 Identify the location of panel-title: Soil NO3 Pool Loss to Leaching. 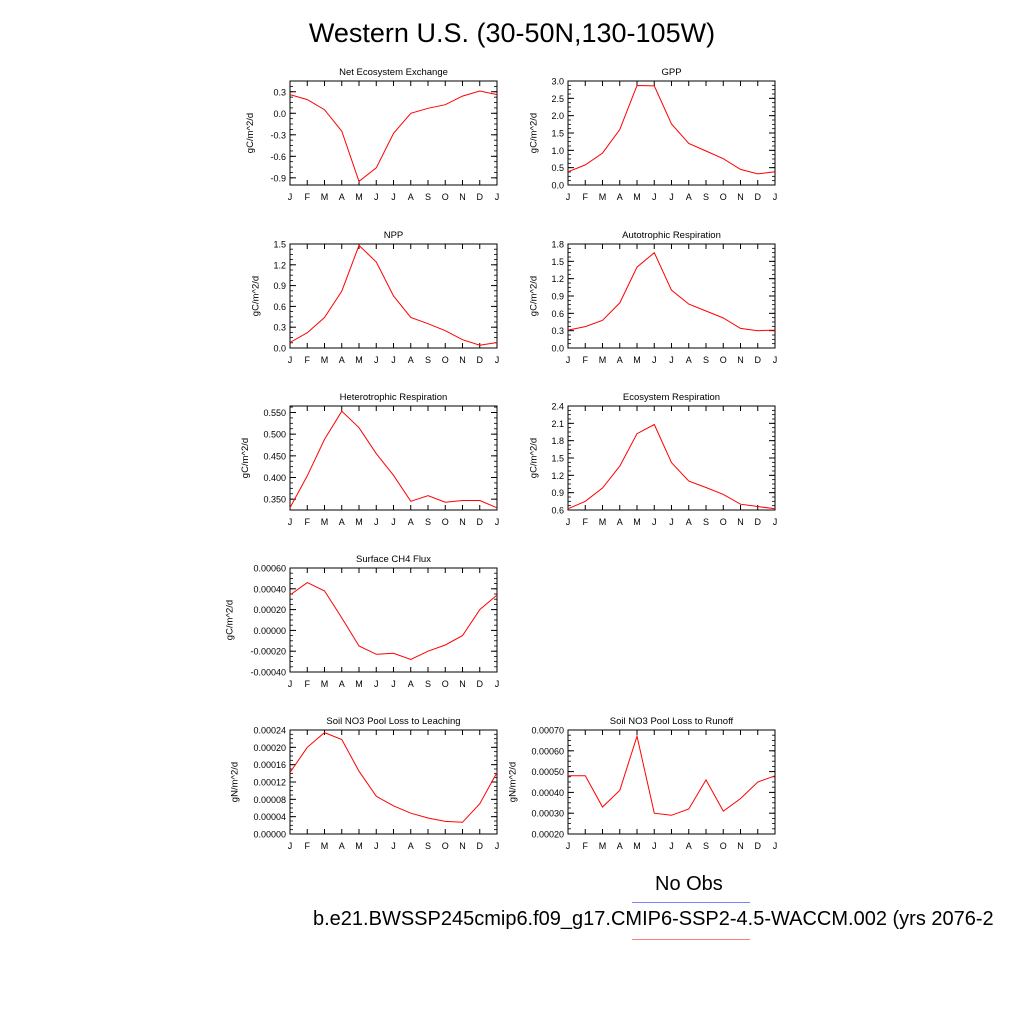
(393, 721).